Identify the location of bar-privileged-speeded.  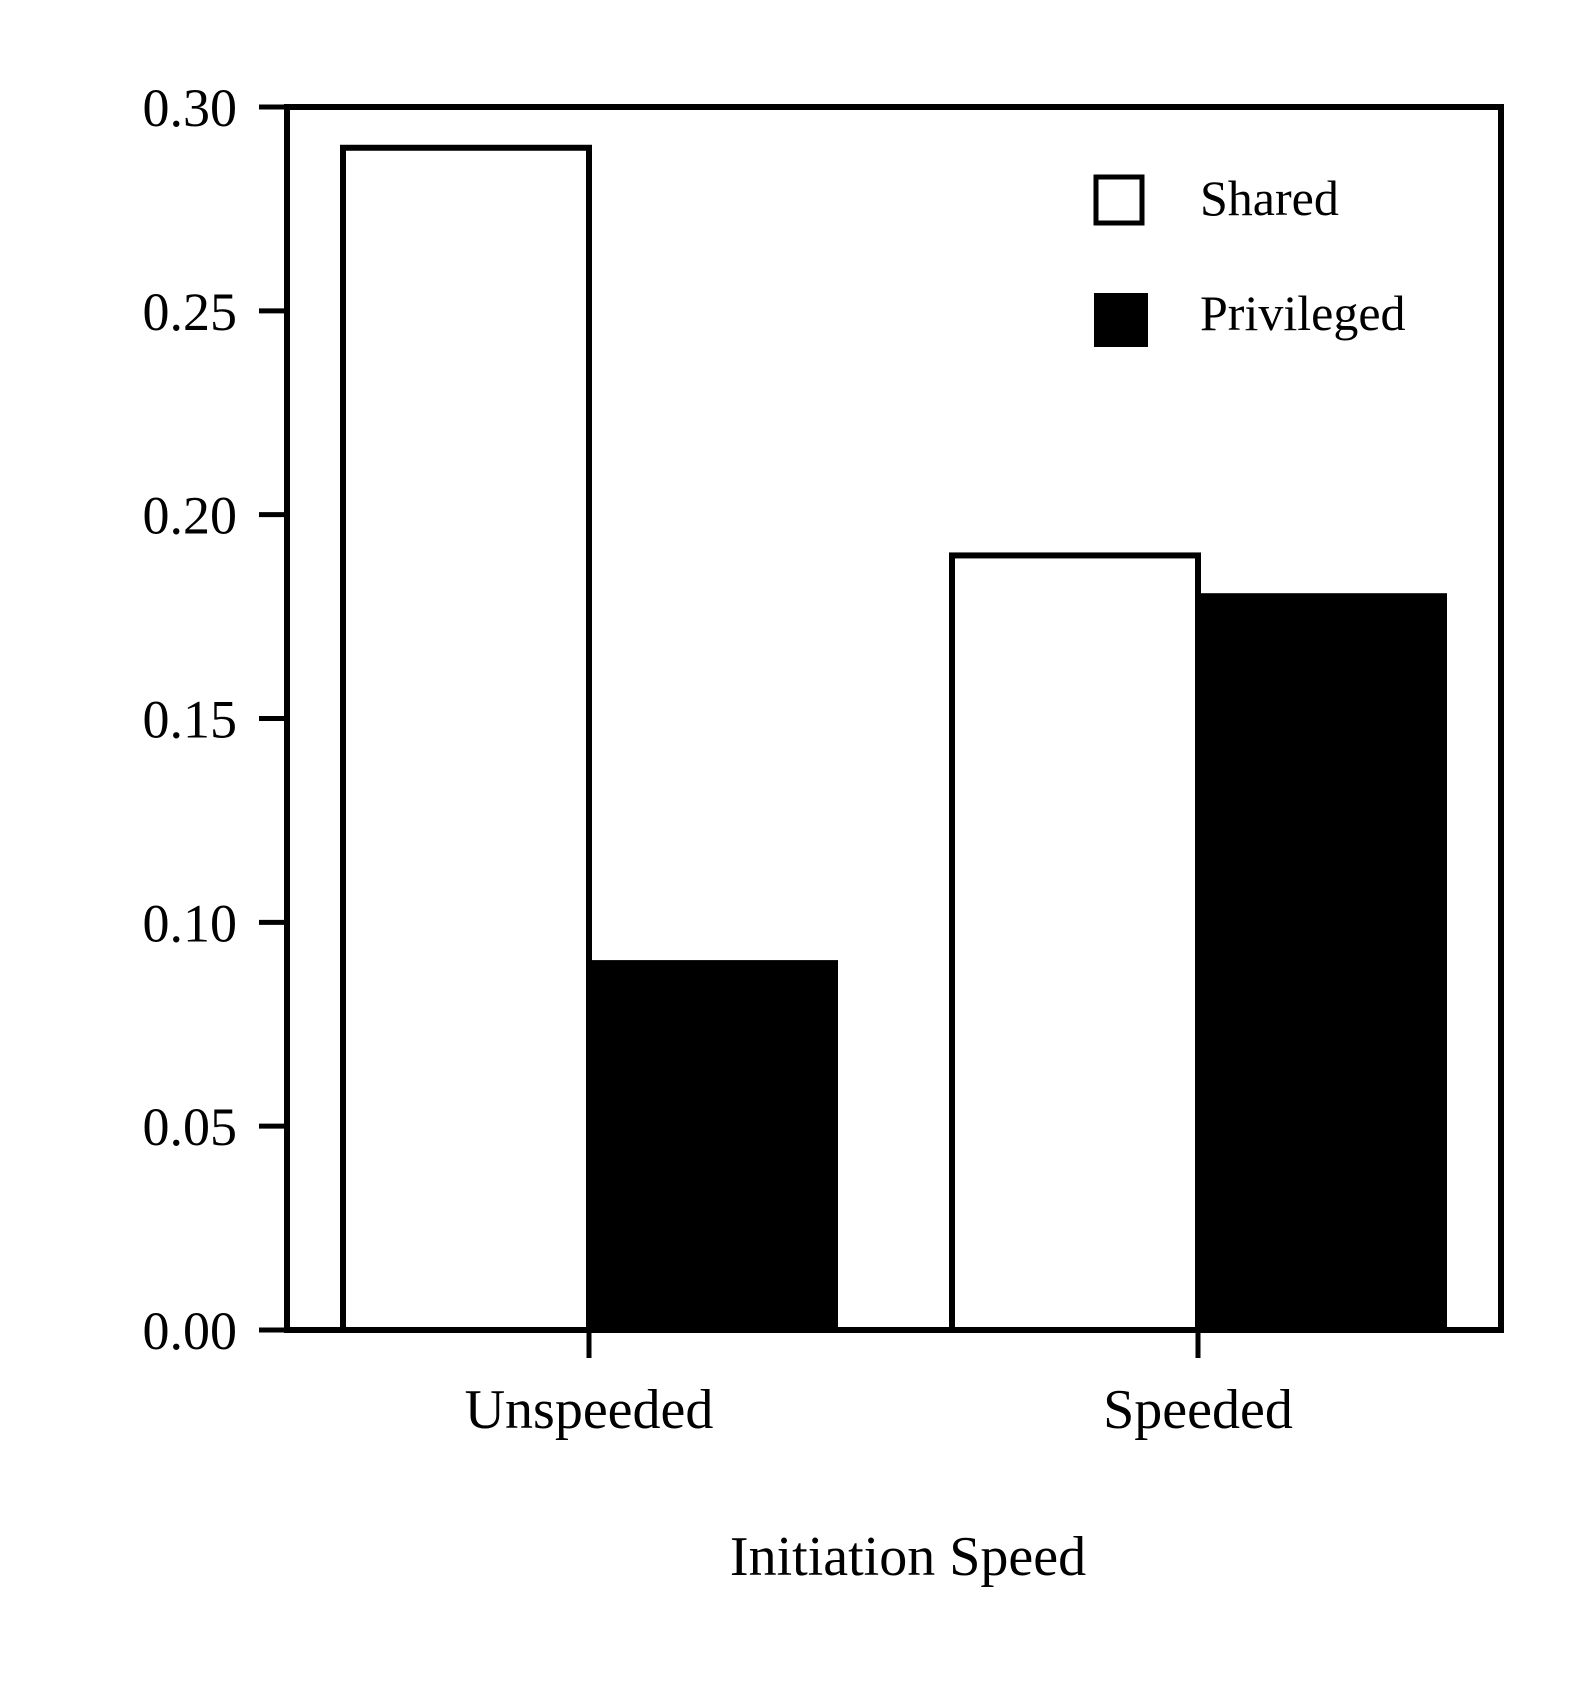
(1321, 963).